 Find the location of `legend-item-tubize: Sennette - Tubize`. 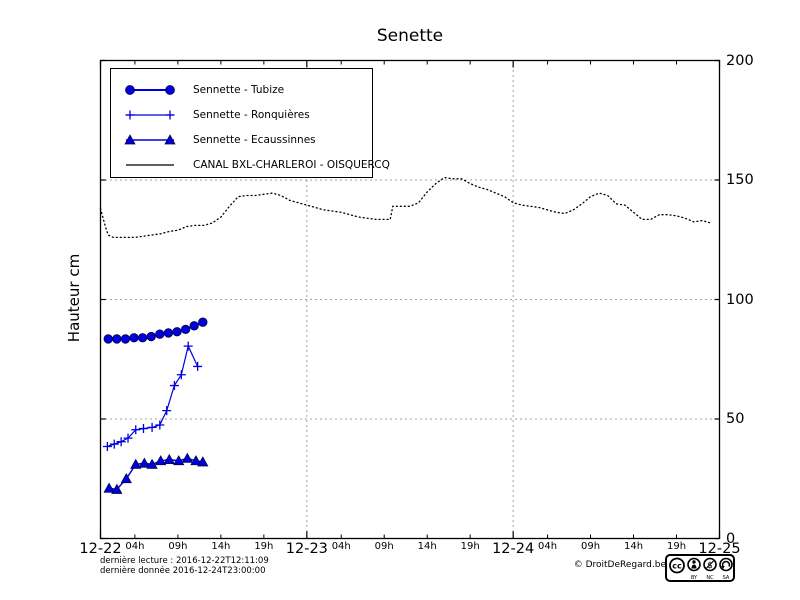

legend-item-tubize: Sennette - Tubize is located at coordinates (246, 89).